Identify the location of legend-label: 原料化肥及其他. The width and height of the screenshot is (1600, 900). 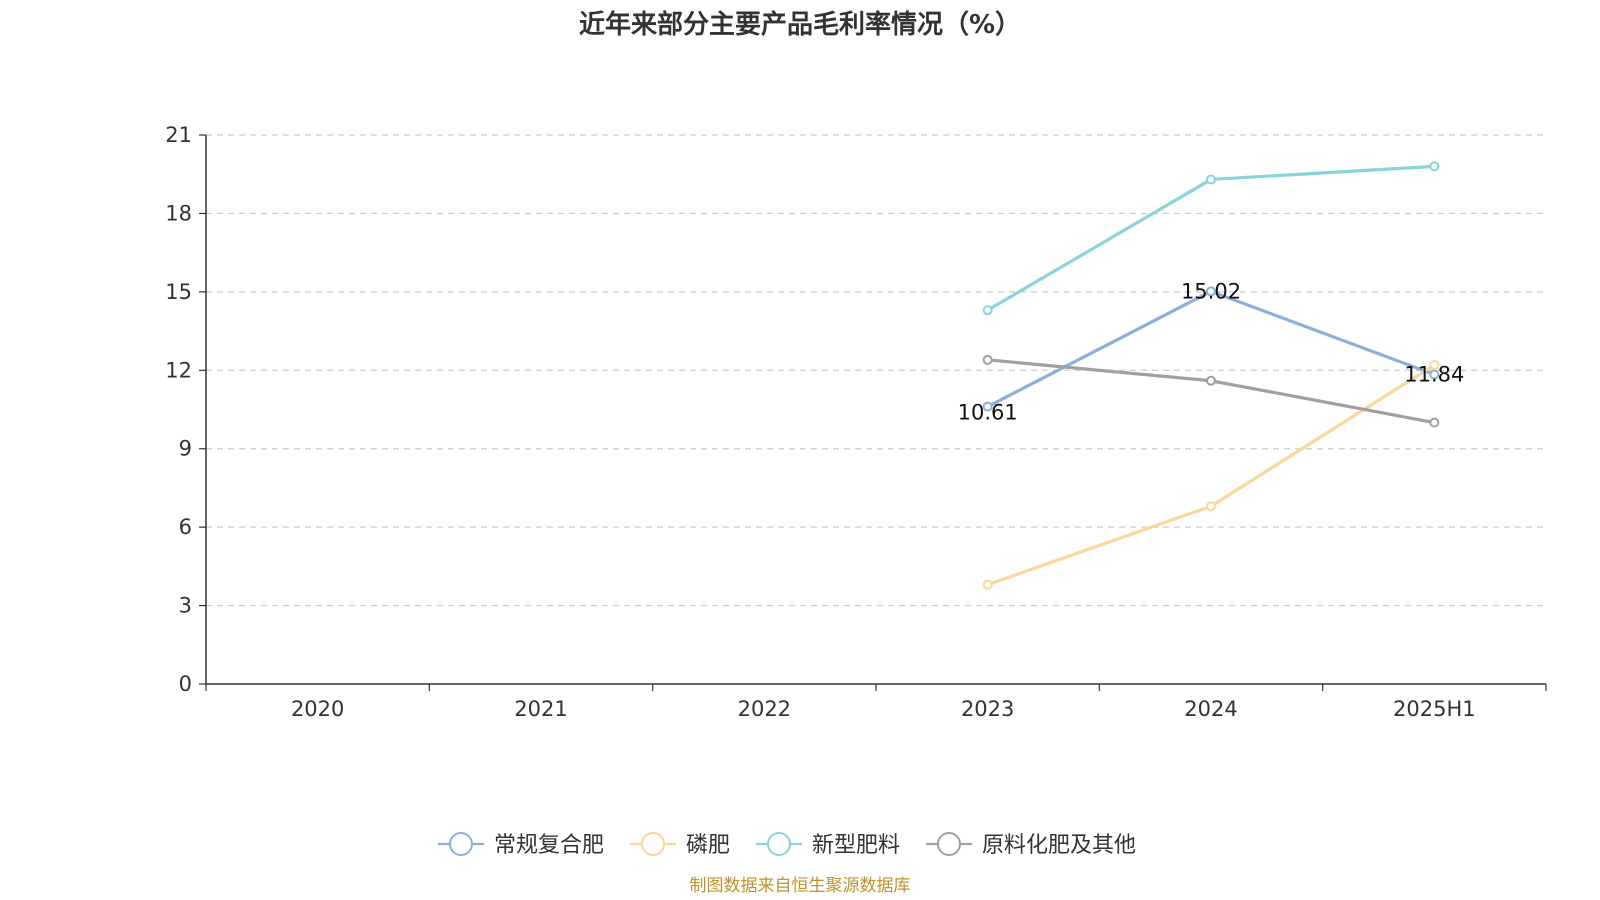
(1059, 845).